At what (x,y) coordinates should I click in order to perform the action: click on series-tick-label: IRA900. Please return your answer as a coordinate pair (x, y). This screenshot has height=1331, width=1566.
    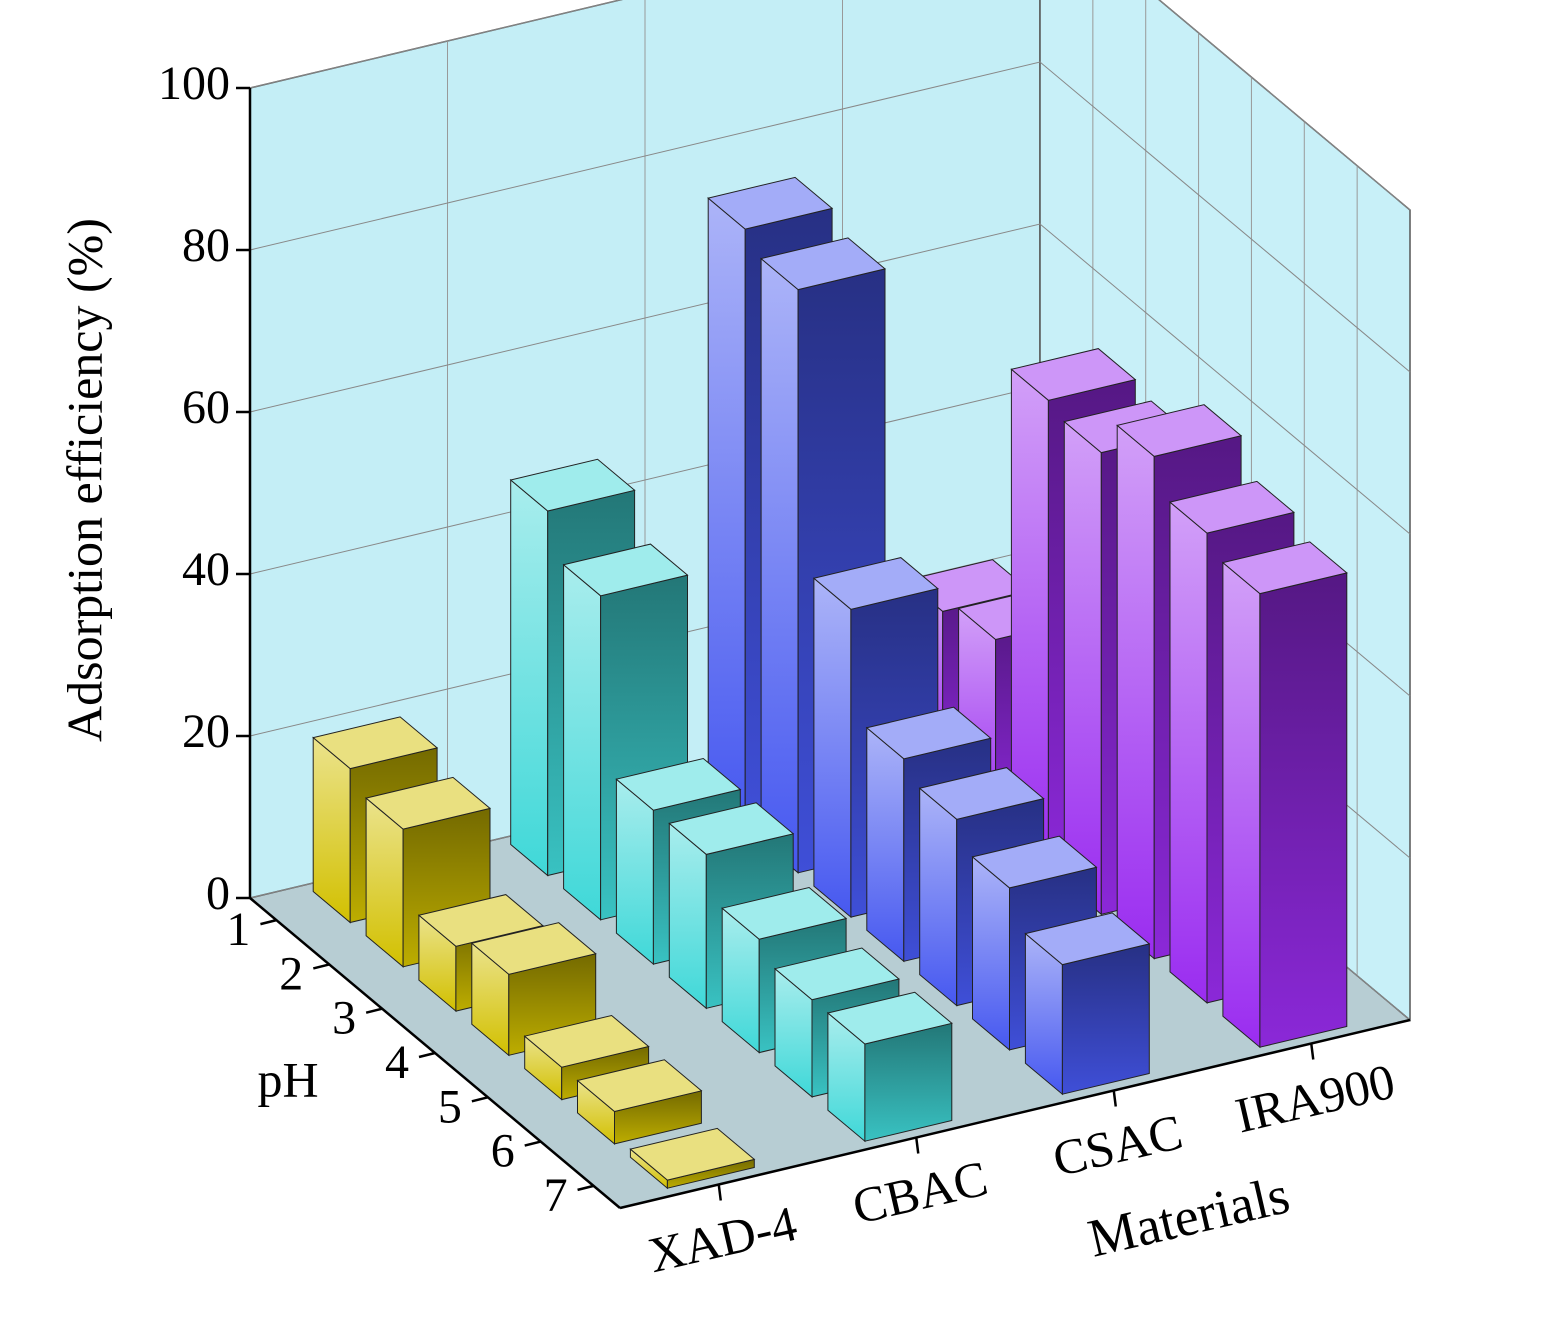
    Looking at the image, I should click on (1315, 1098).